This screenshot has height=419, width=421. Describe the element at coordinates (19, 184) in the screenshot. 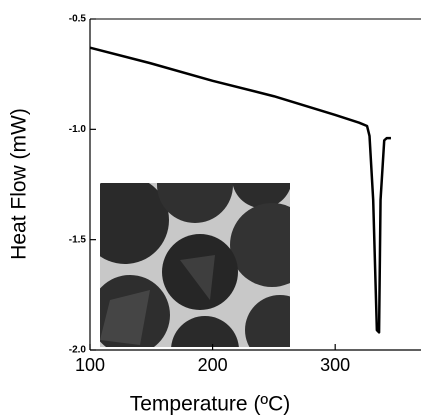

I see `y-axis-label: Heat Flow (mW)` at that location.